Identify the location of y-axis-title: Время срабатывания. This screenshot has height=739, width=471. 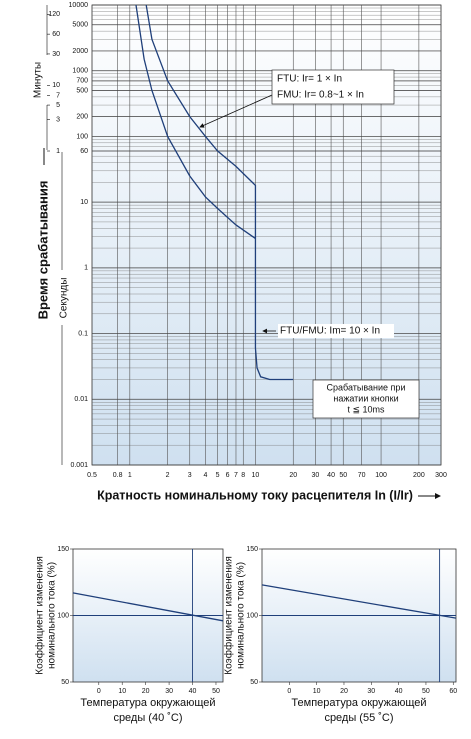
(42, 250).